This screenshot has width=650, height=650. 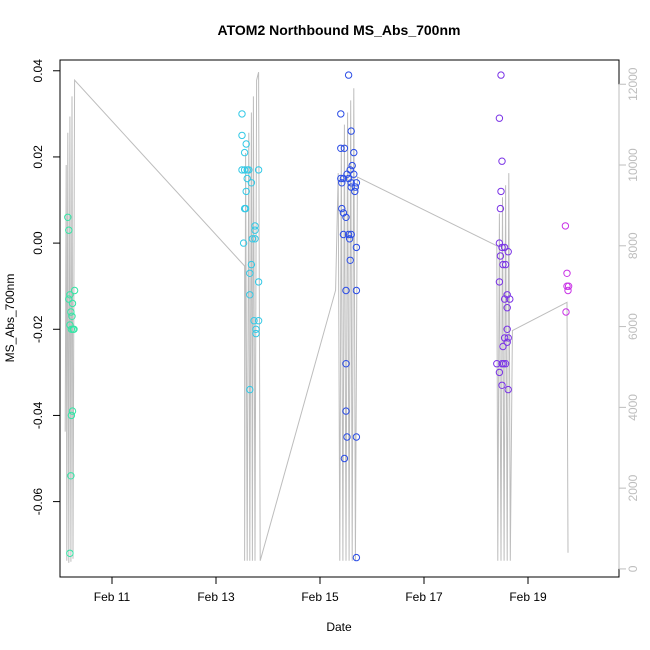 I want to click on y-tick-label-5: -0.06, so click(x=38, y=502).